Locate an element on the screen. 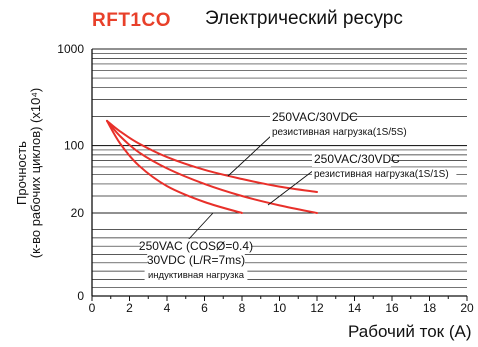  series-annotation-1: 250VAC/30VDC is located at coordinates (315, 117).